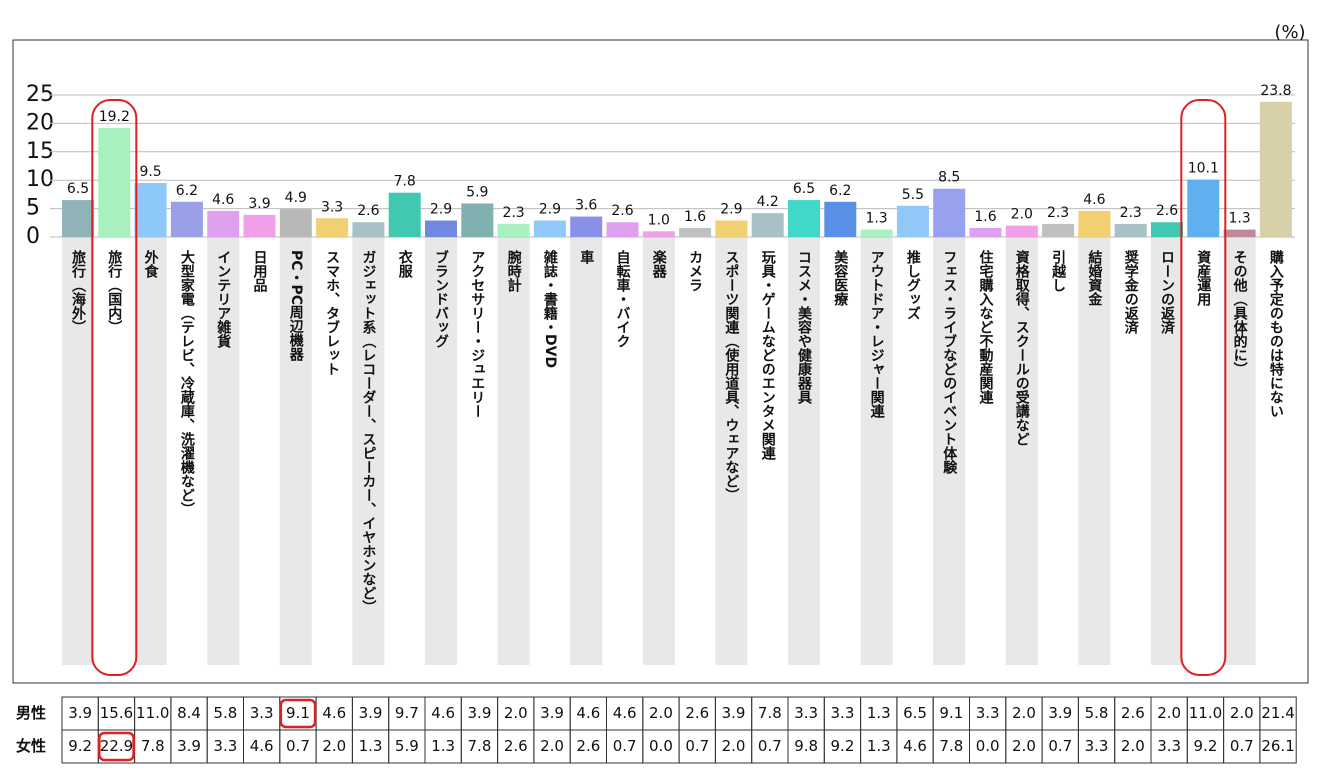 The image size is (1321, 778). Describe the element at coordinates (1094, 200) in the screenshot. I see `value-label: 4.6` at that location.